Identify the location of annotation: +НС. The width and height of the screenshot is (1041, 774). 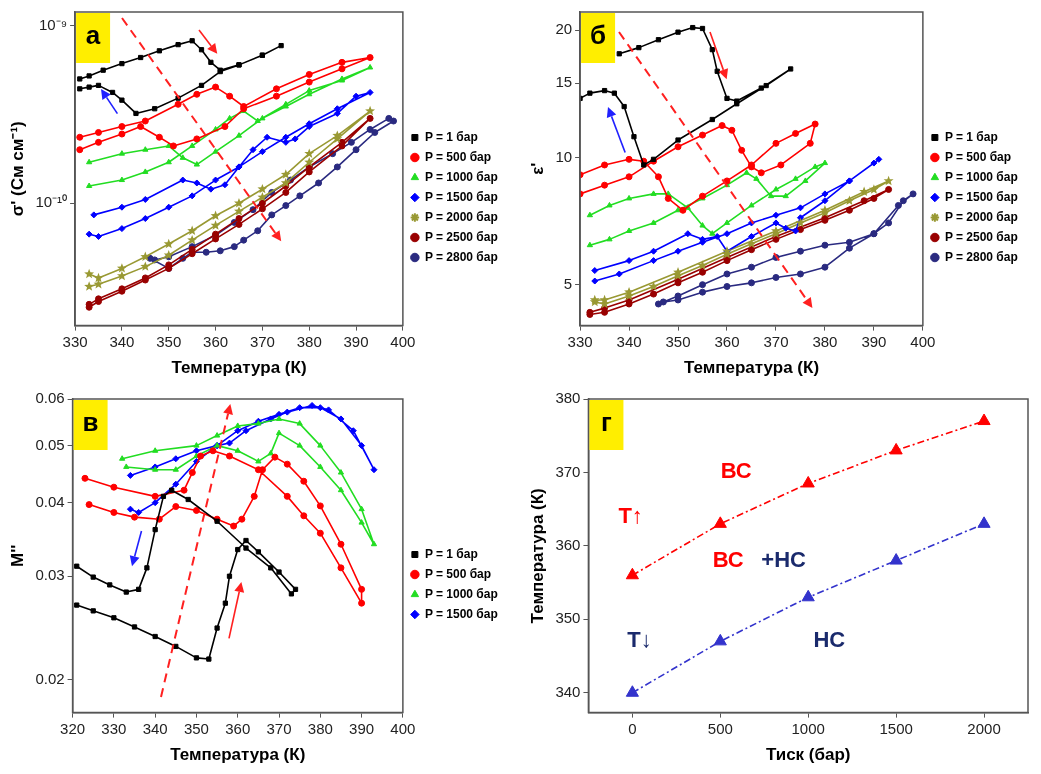
(784, 559).